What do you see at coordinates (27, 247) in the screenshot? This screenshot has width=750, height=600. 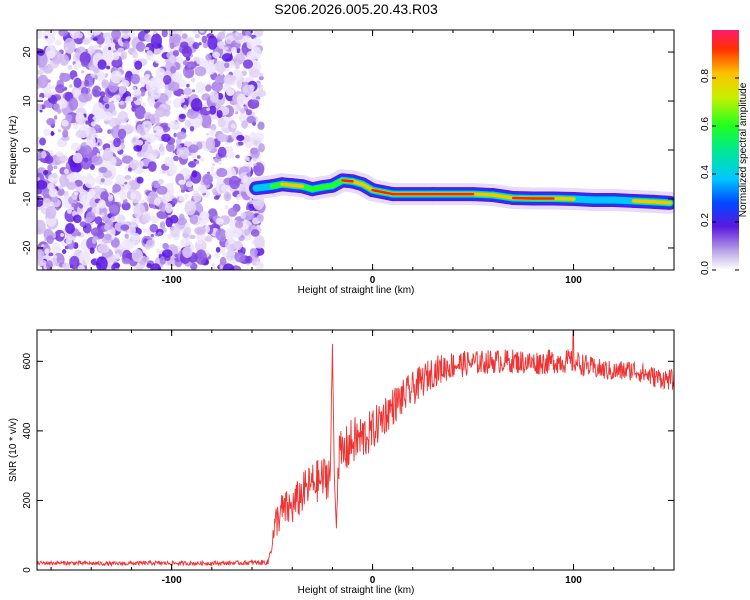 I see `spectrogram-y-tick-label: -20` at bounding box center [27, 247].